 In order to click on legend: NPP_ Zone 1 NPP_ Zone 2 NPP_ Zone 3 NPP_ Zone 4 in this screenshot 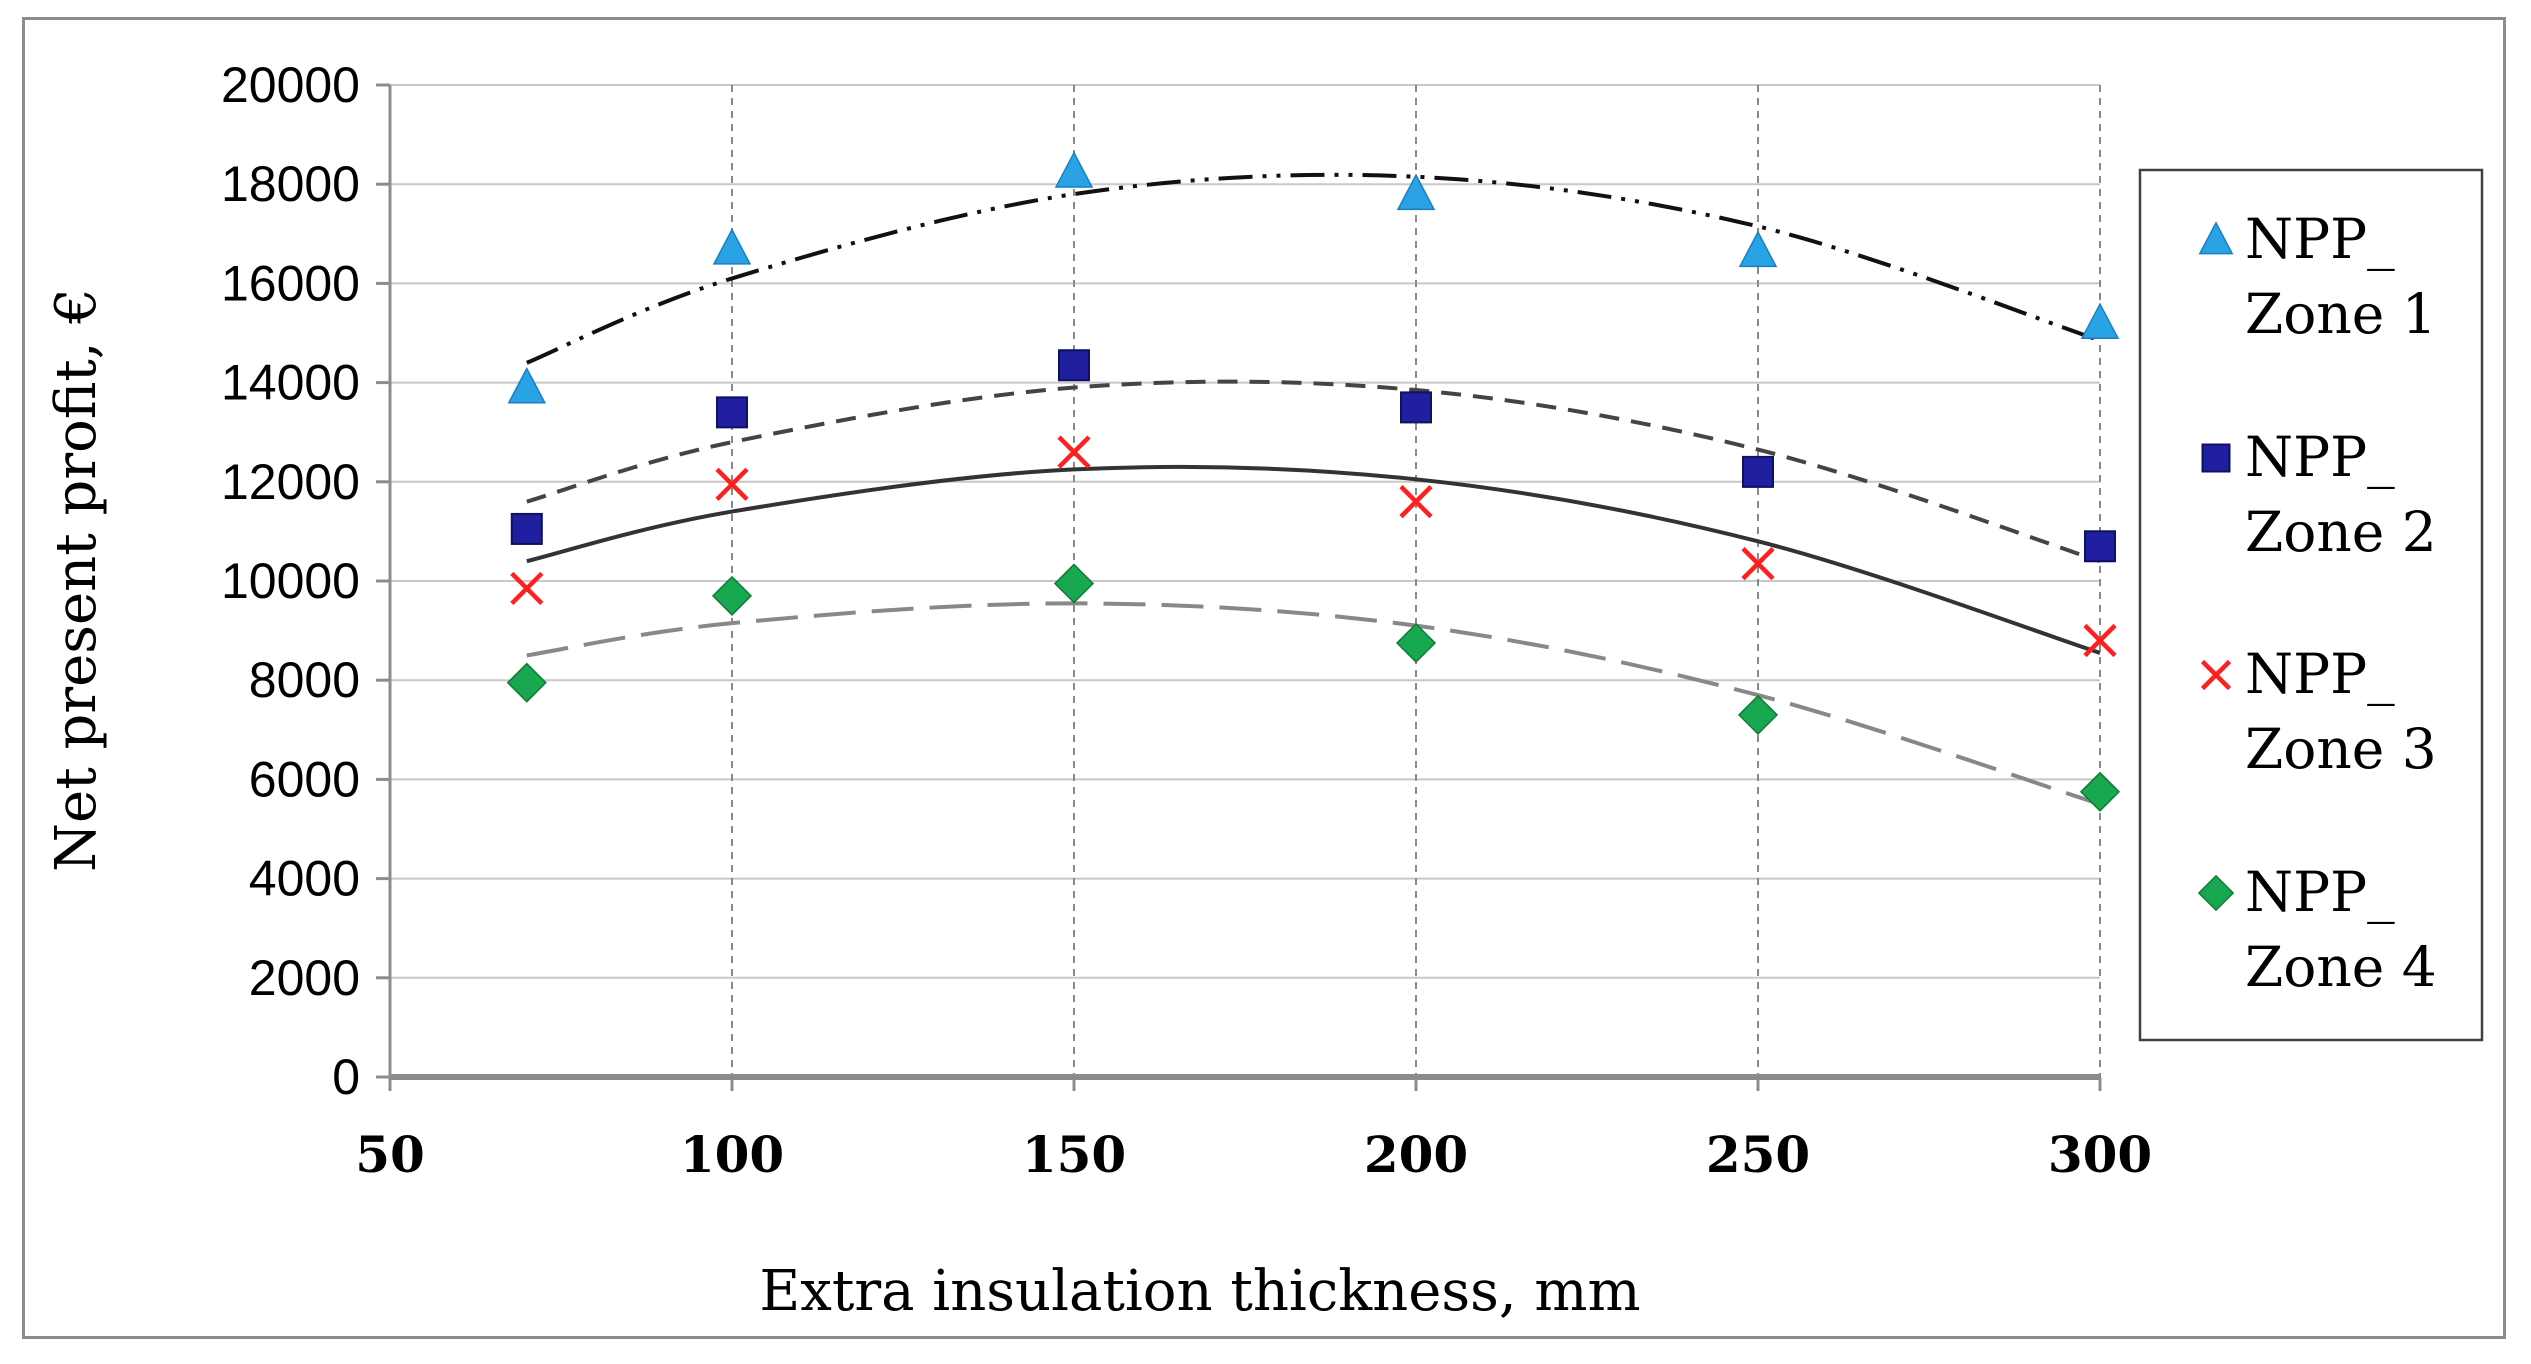, I will do `click(2311, 605)`.